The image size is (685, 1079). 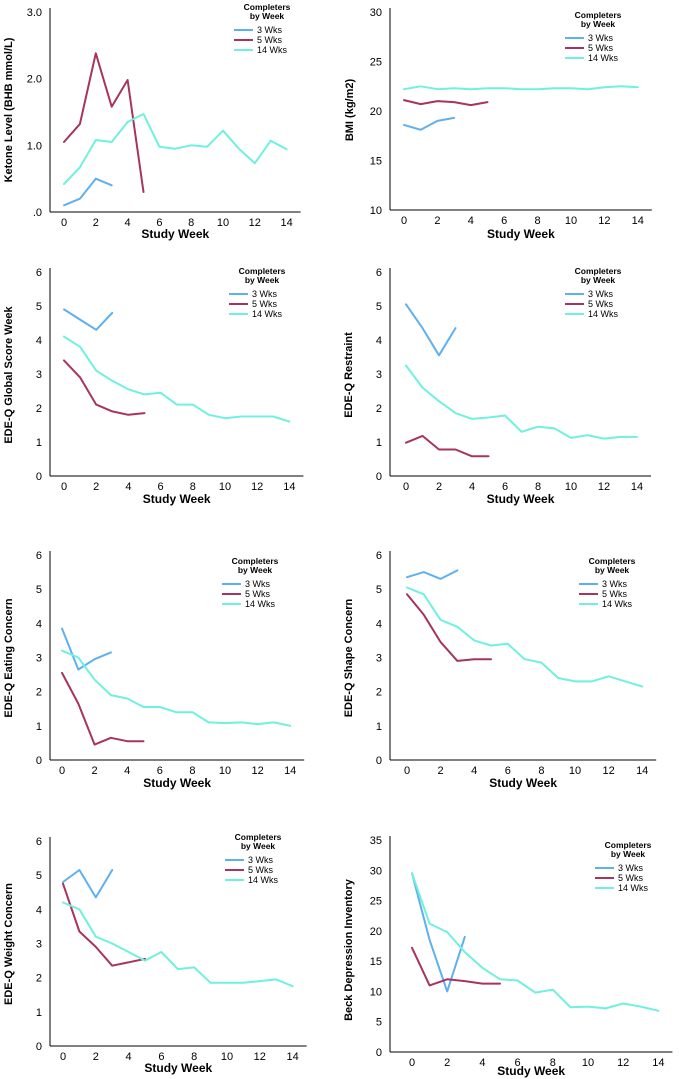 What do you see at coordinates (379, 590) in the screenshot?
I see `y-tick-label: 5` at bounding box center [379, 590].